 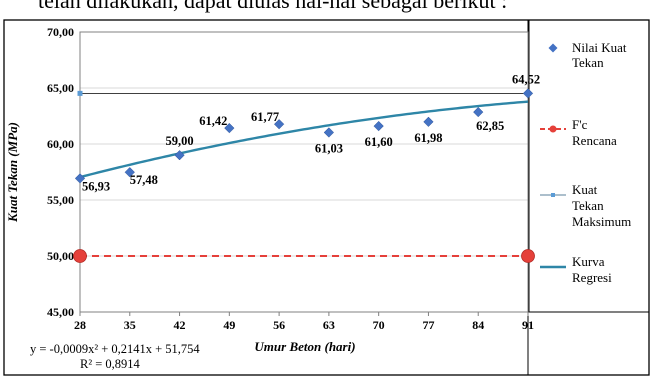 What do you see at coordinates (588, 261) in the screenshot?
I see `legend-label: Kurva` at bounding box center [588, 261].